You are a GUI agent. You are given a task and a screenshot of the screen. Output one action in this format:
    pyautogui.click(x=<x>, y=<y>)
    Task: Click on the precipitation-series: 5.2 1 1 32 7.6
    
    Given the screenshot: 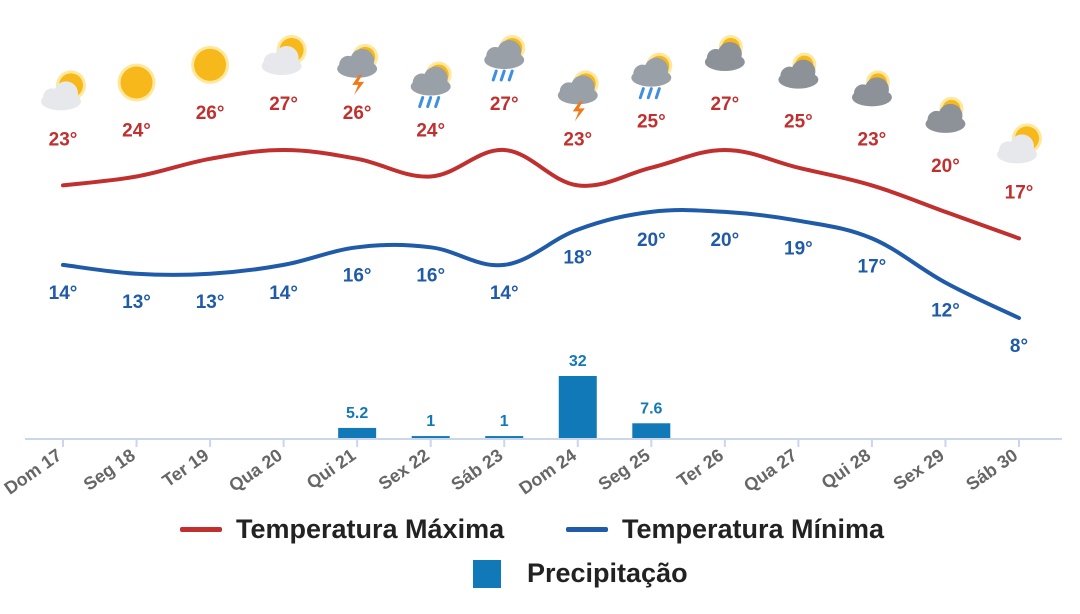 What is the action you would take?
    pyautogui.click(x=504, y=395)
    